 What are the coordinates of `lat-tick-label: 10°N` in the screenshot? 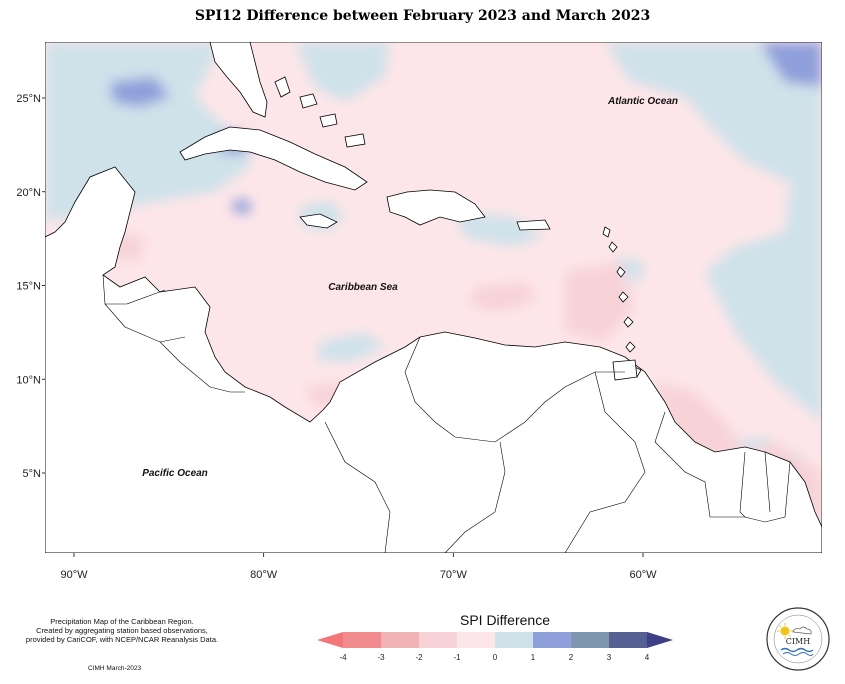 It's located at (28, 380).